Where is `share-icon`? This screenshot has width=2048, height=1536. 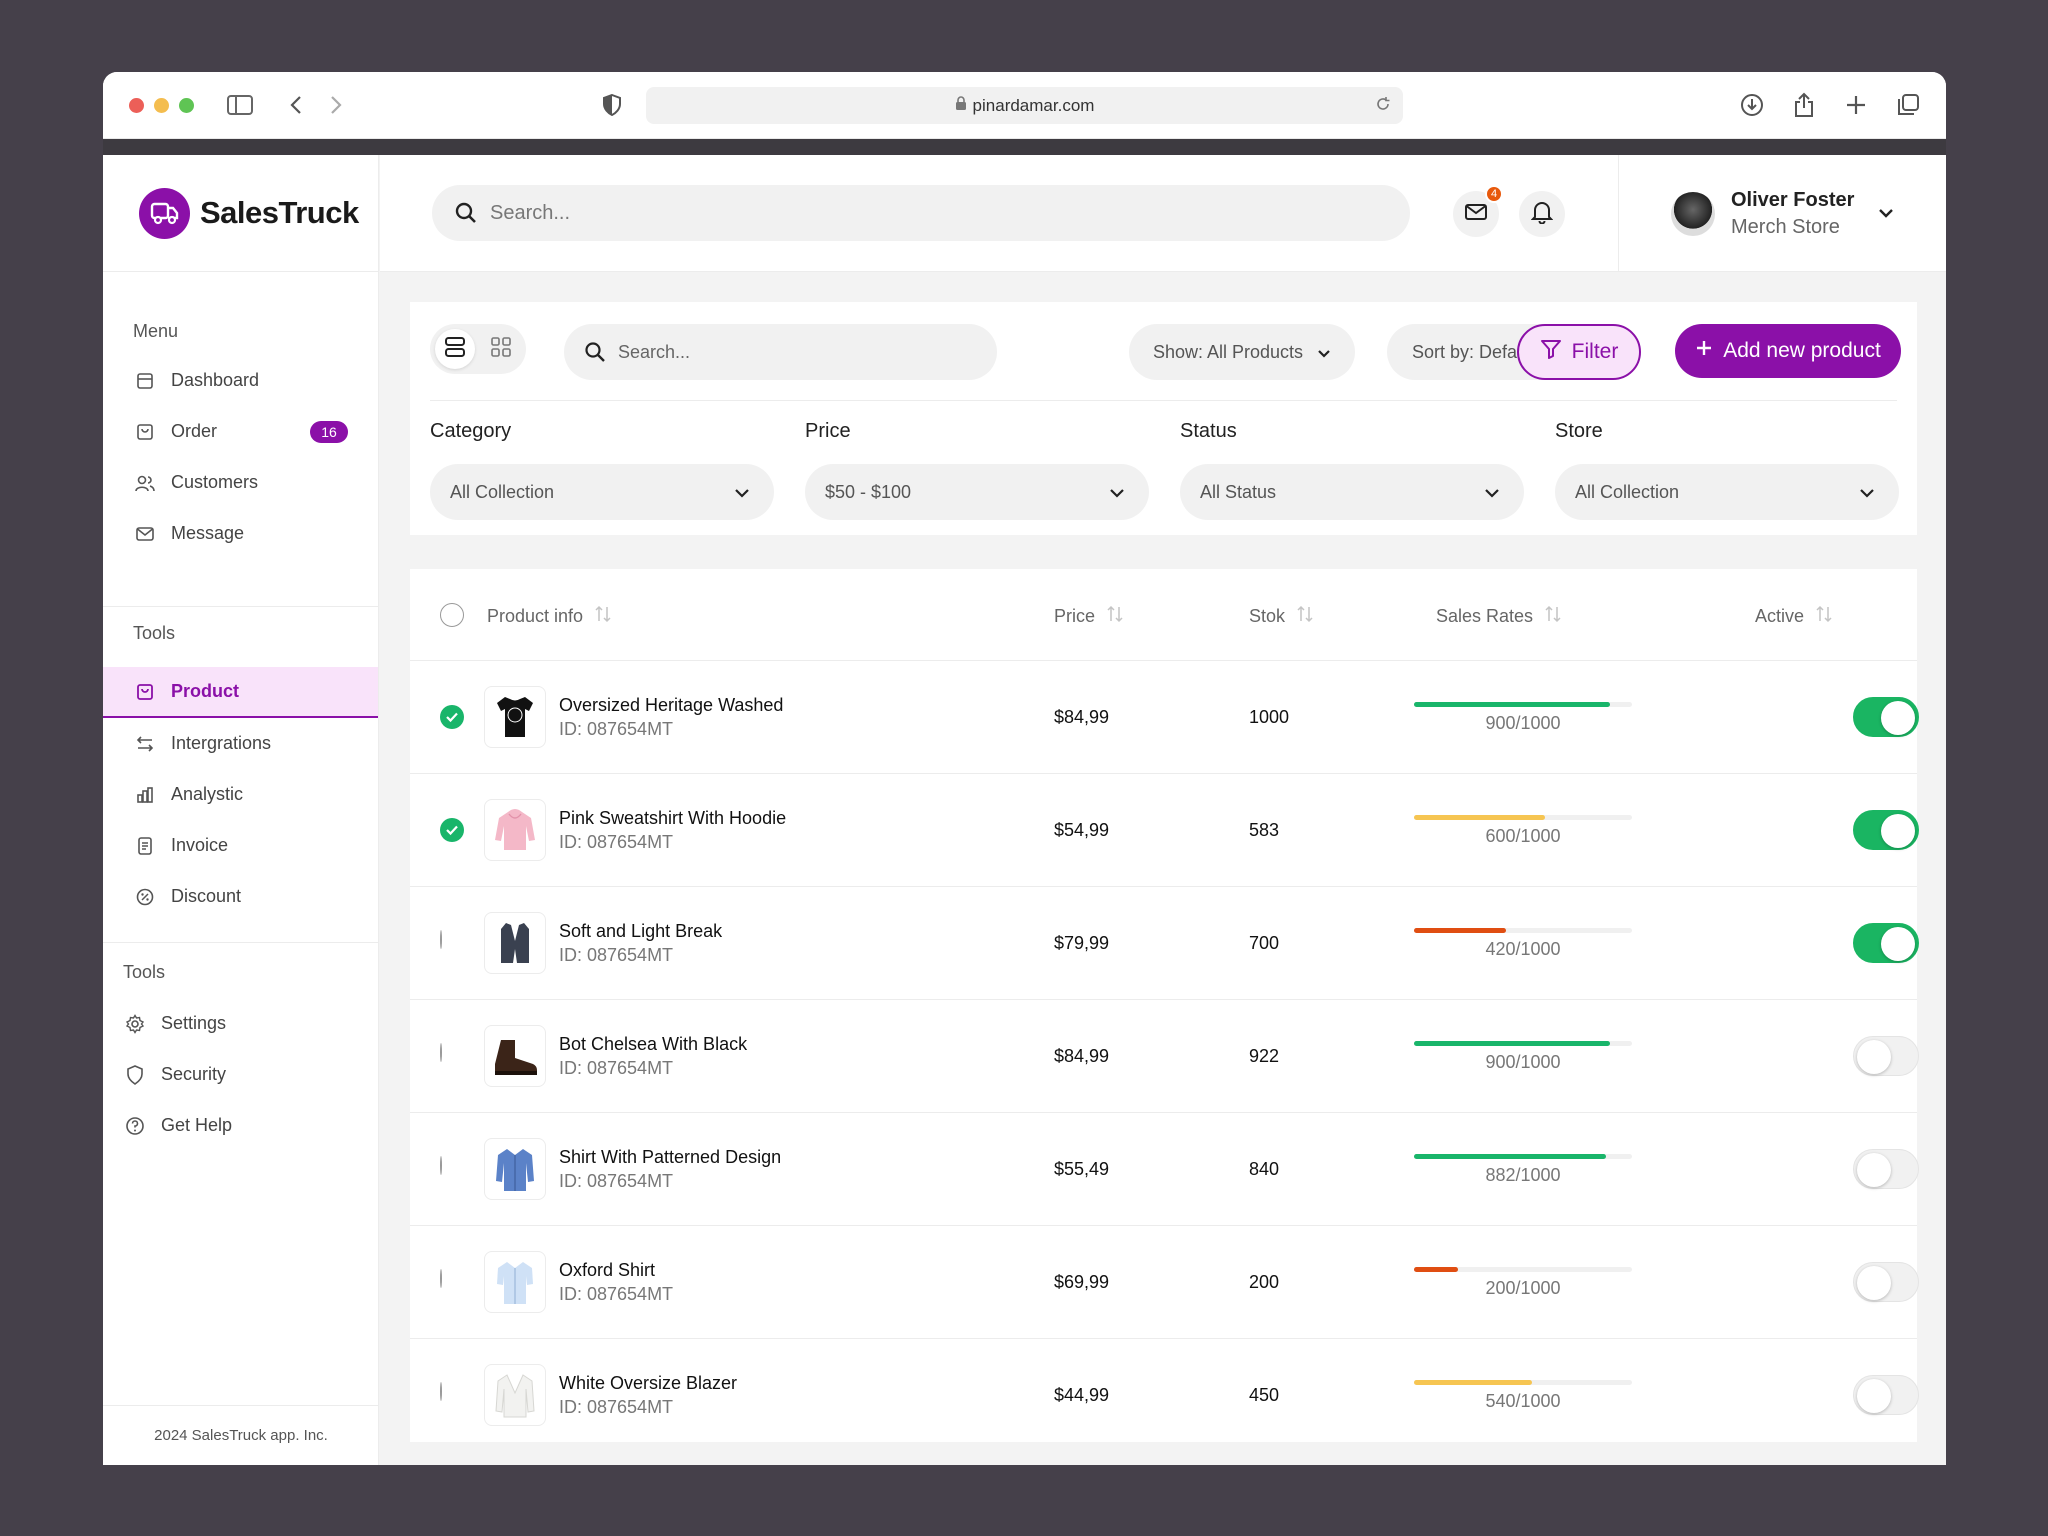 share-icon is located at coordinates (1804, 105).